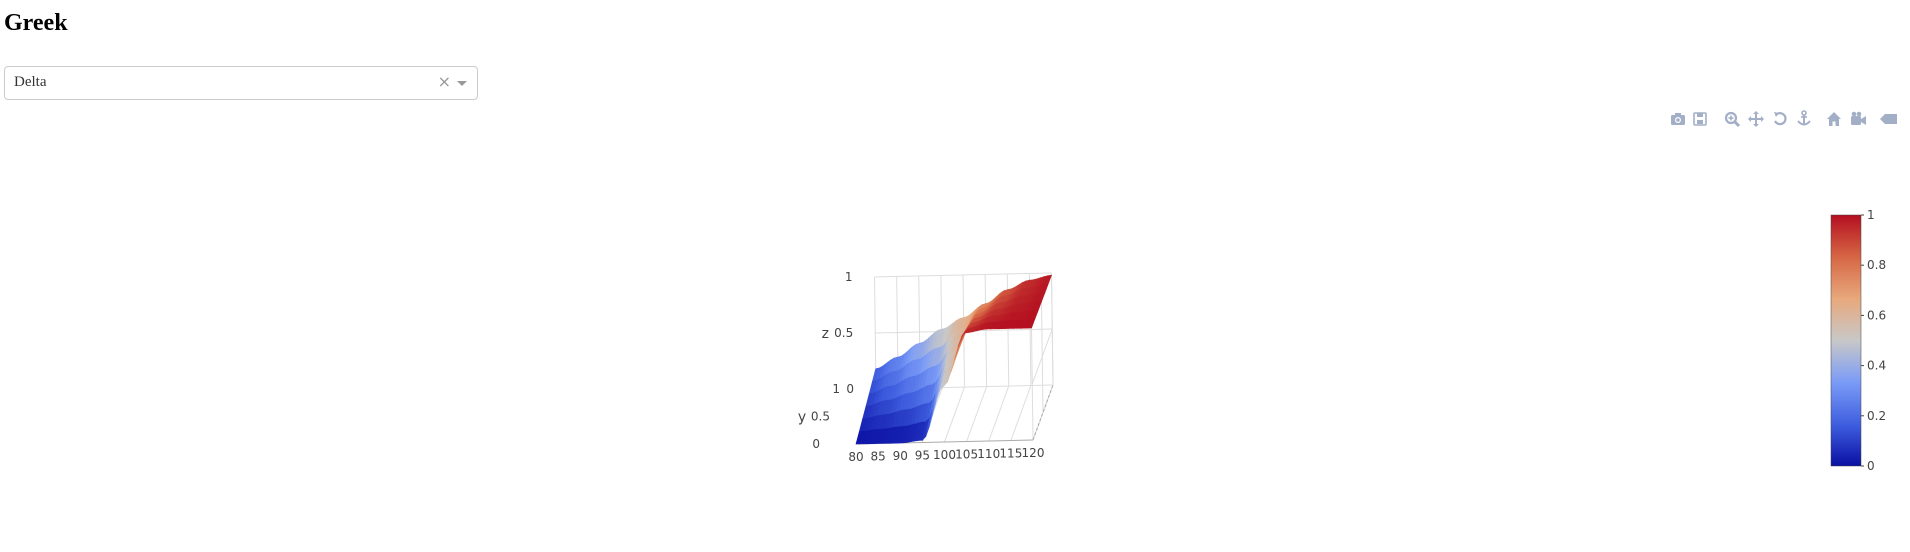  I want to click on orbit-icon, so click(1780, 119).